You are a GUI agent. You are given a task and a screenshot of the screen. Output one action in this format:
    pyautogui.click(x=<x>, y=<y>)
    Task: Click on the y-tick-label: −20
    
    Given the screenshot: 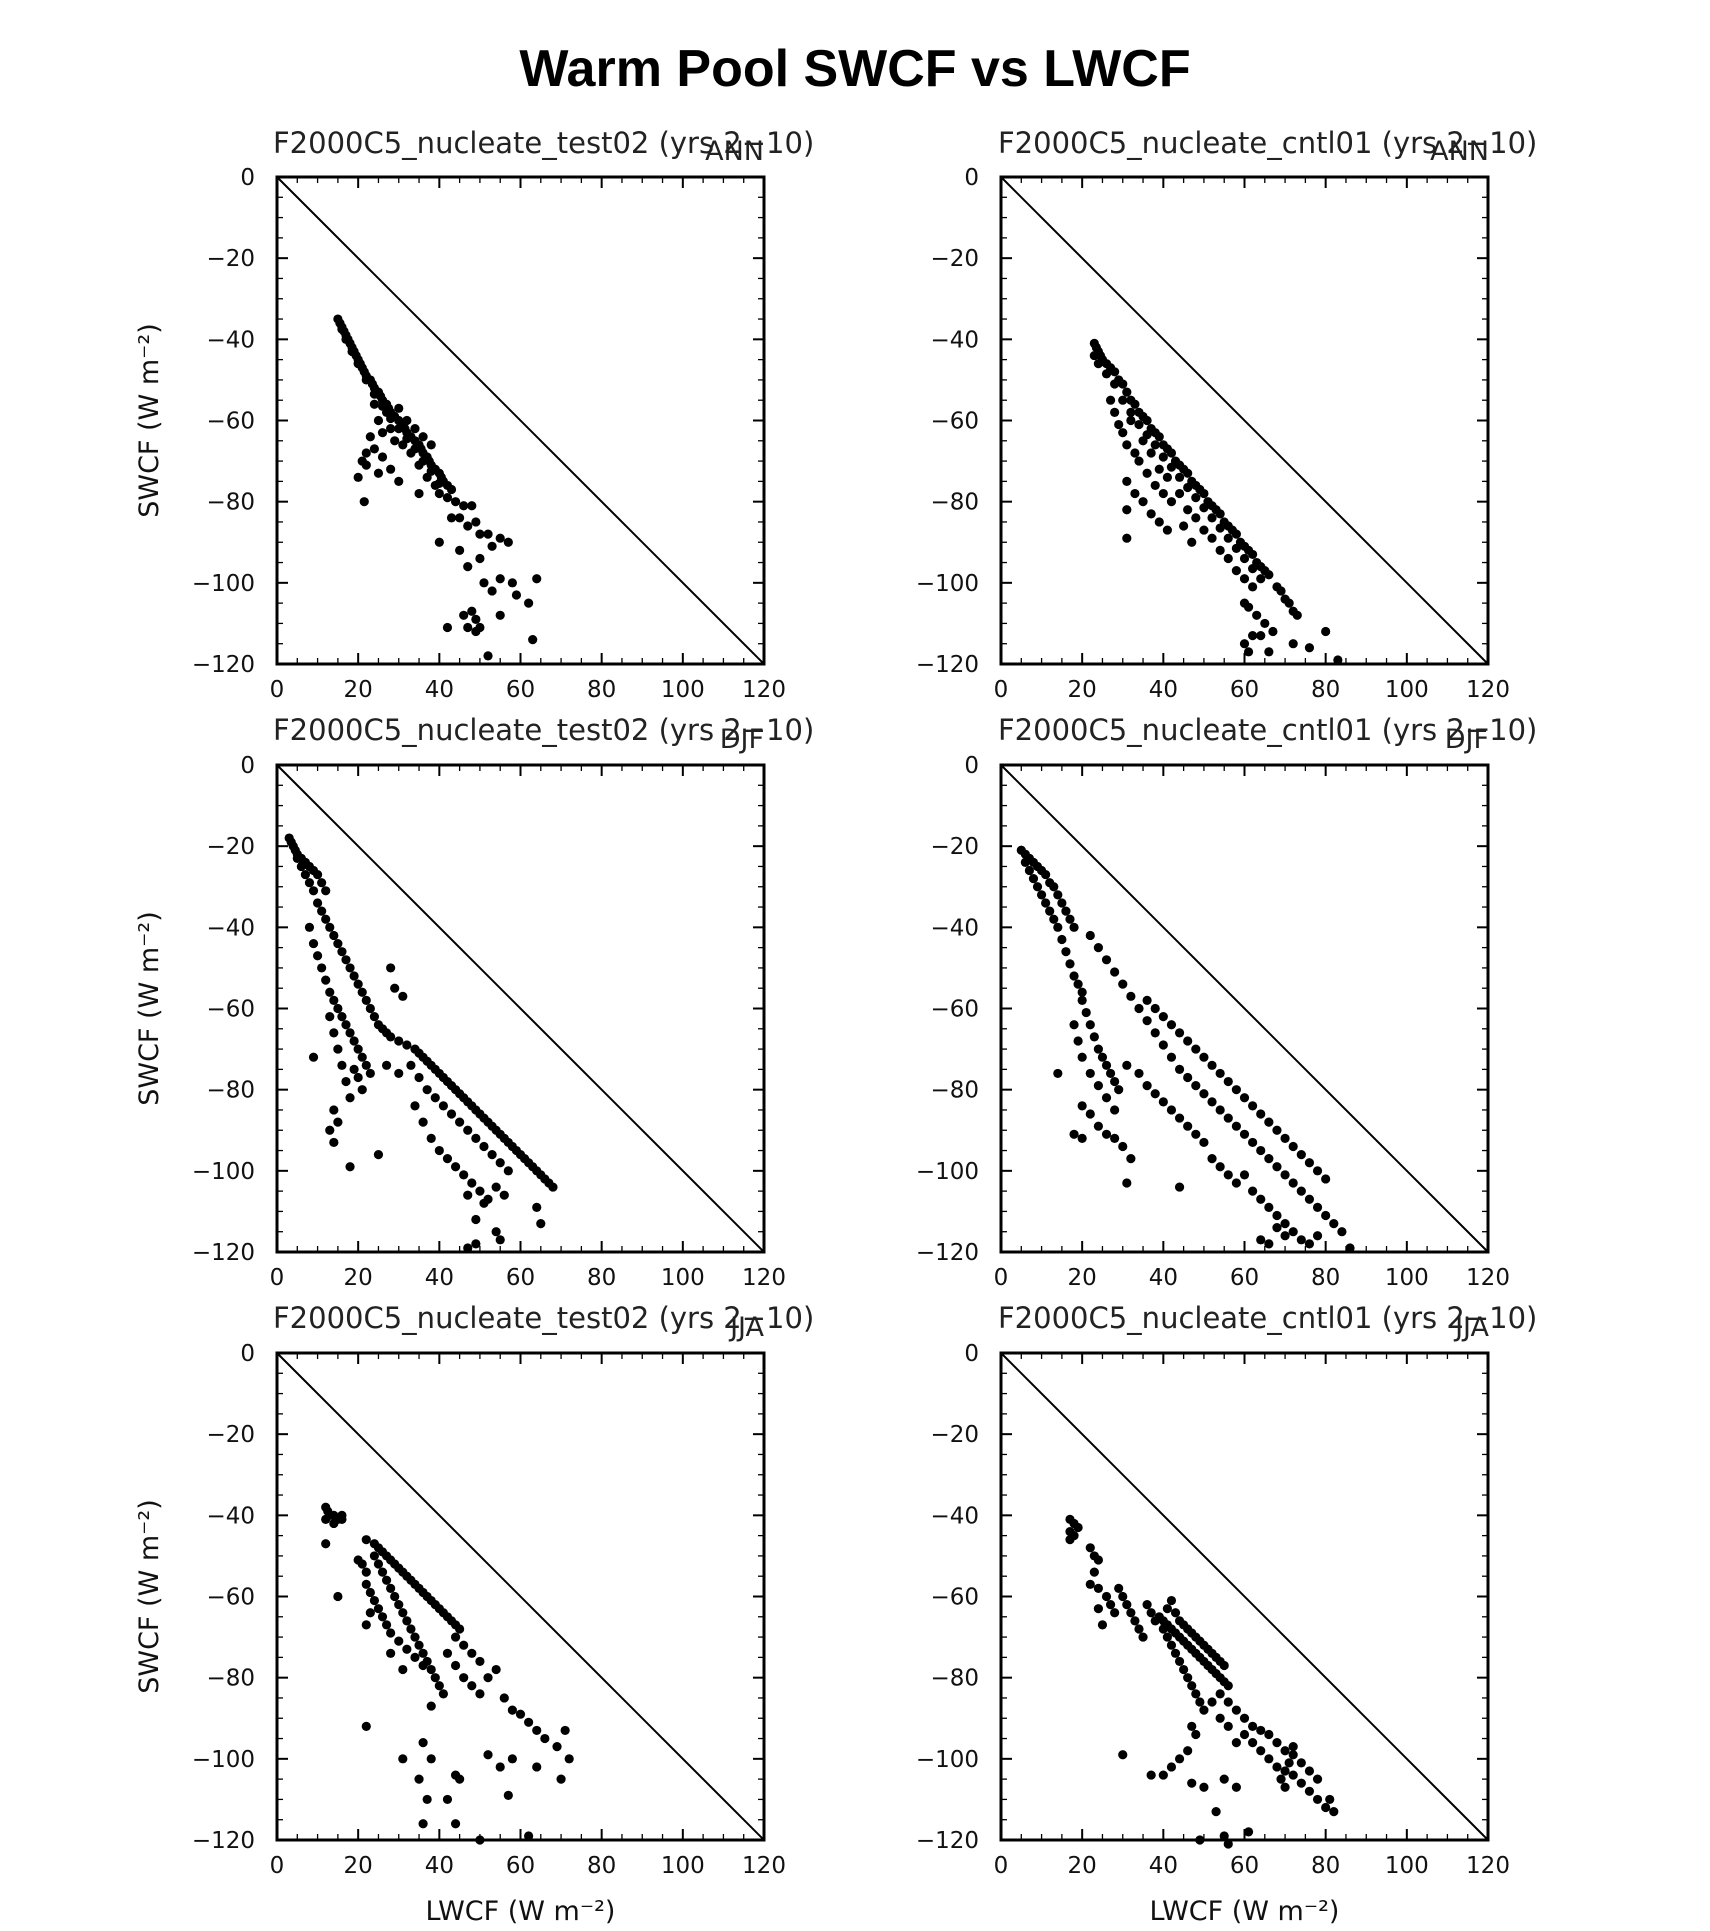 What is the action you would take?
    pyautogui.click(x=230, y=847)
    